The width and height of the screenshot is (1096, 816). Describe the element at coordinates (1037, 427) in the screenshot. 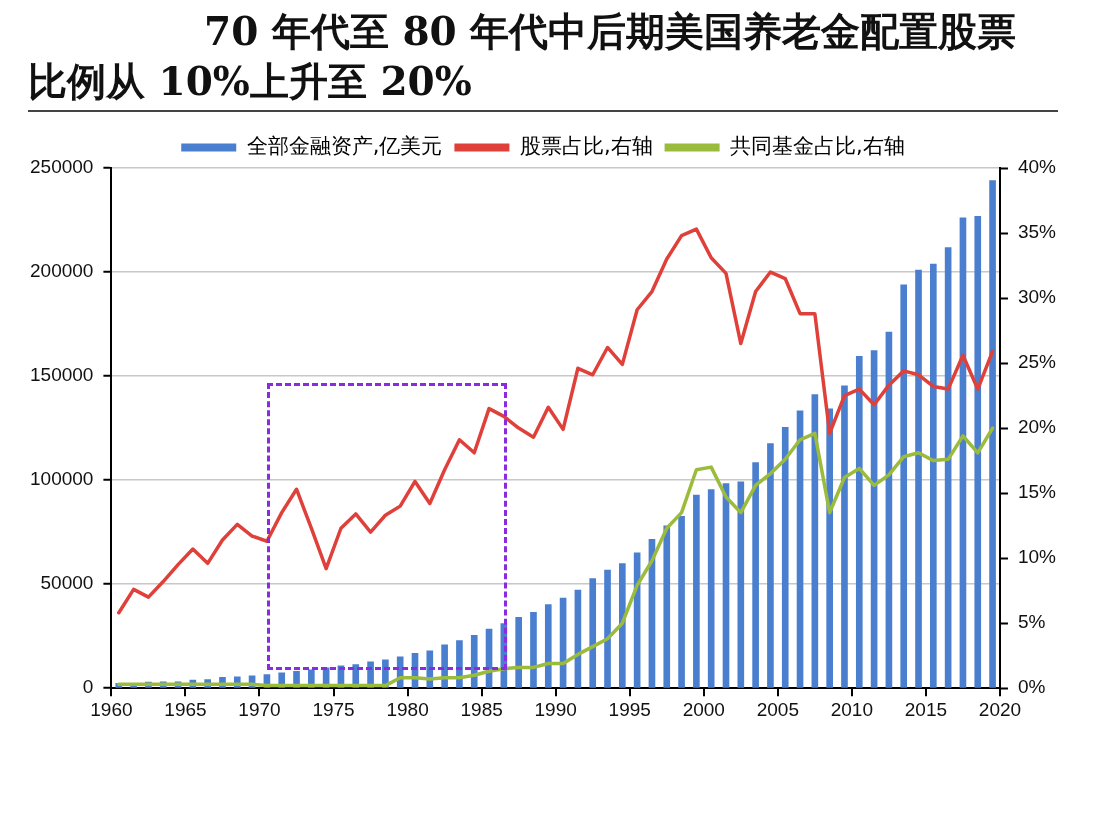

I see `y2-tick-label: 20%` at that location.